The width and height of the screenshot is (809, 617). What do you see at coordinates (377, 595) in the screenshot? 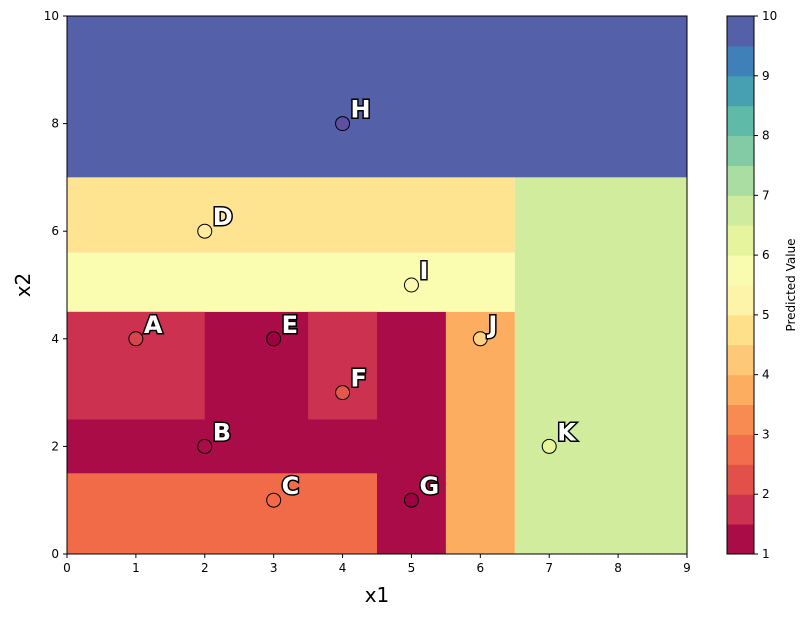
I see `x-axis-label: x1` at bounding box center [377, 595].